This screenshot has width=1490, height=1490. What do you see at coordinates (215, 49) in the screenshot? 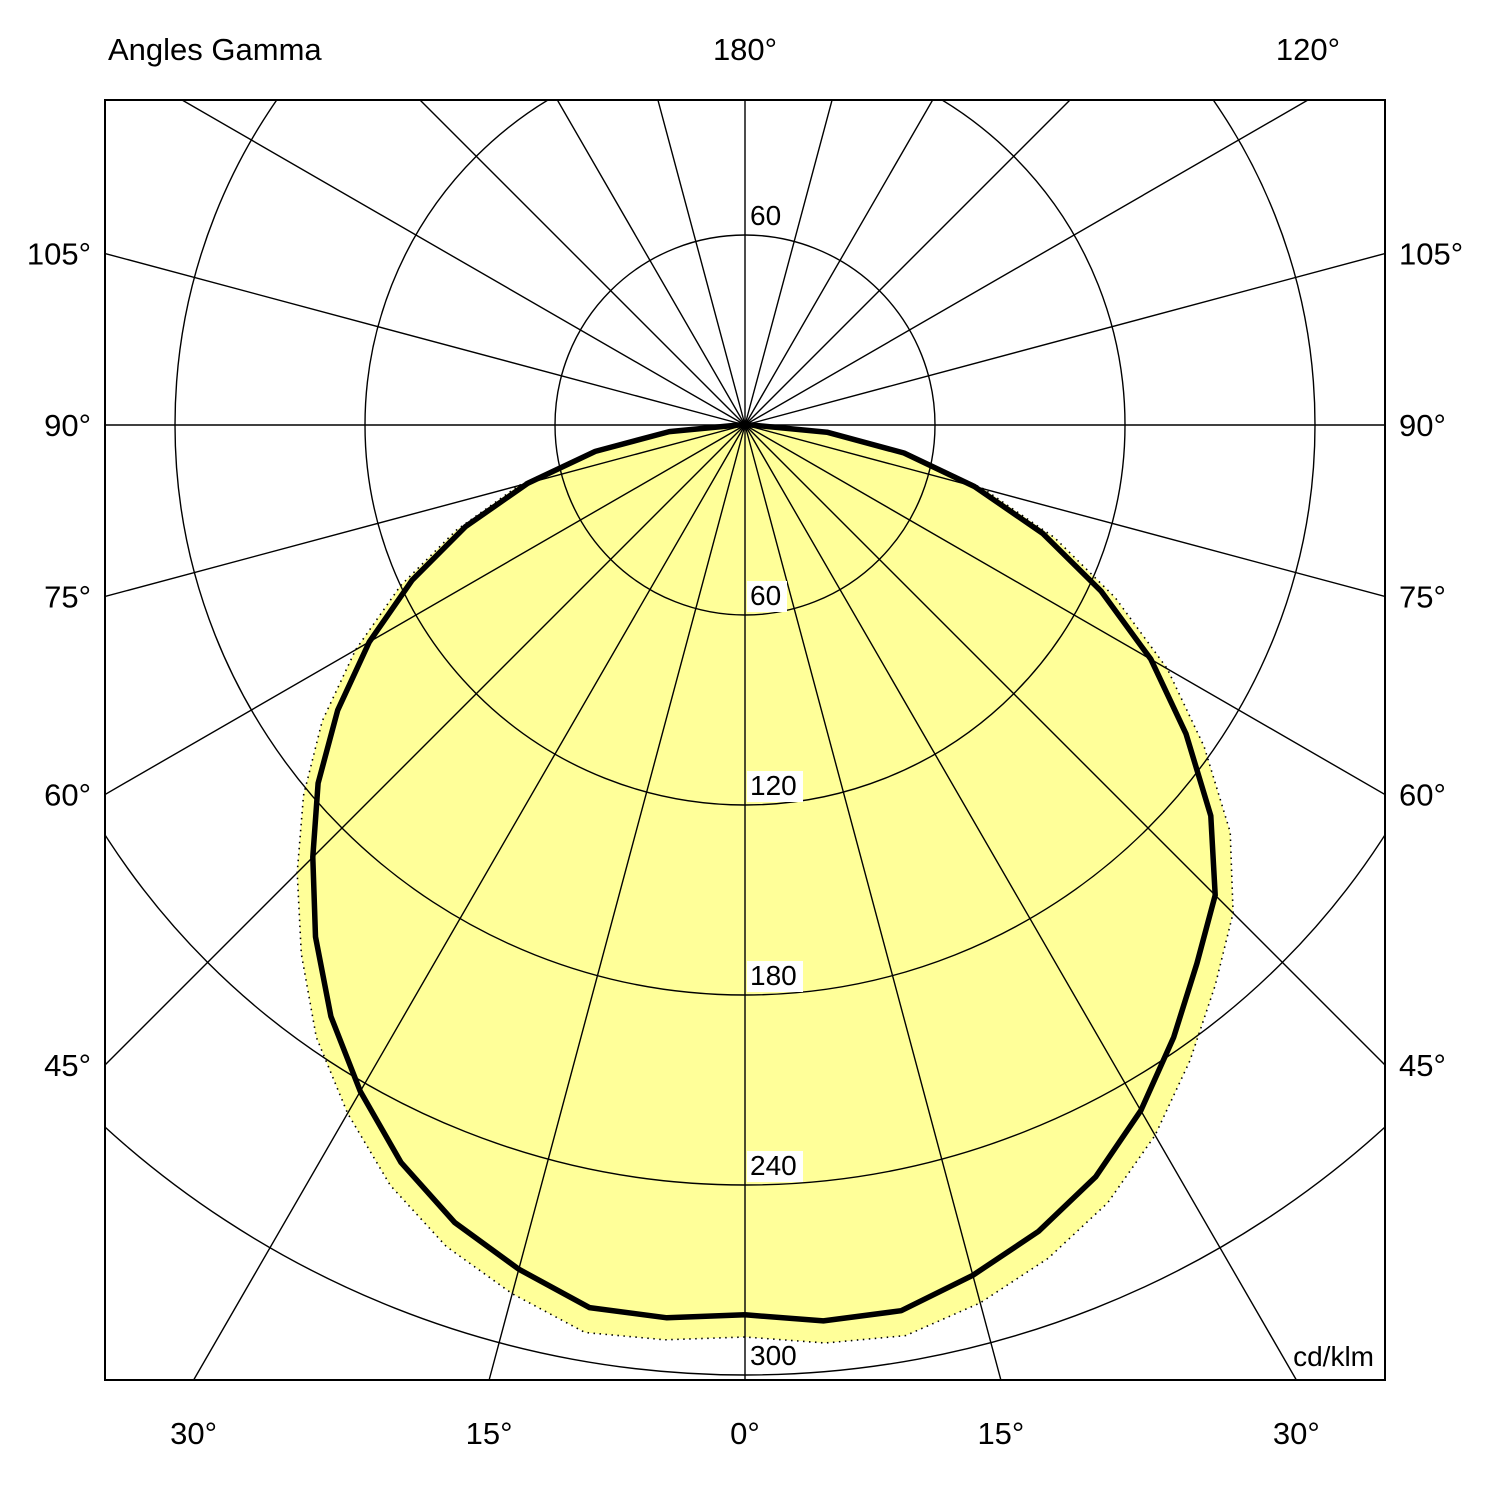
I see `chart-title: Angles Gamma` at bounding box center [215, 49].